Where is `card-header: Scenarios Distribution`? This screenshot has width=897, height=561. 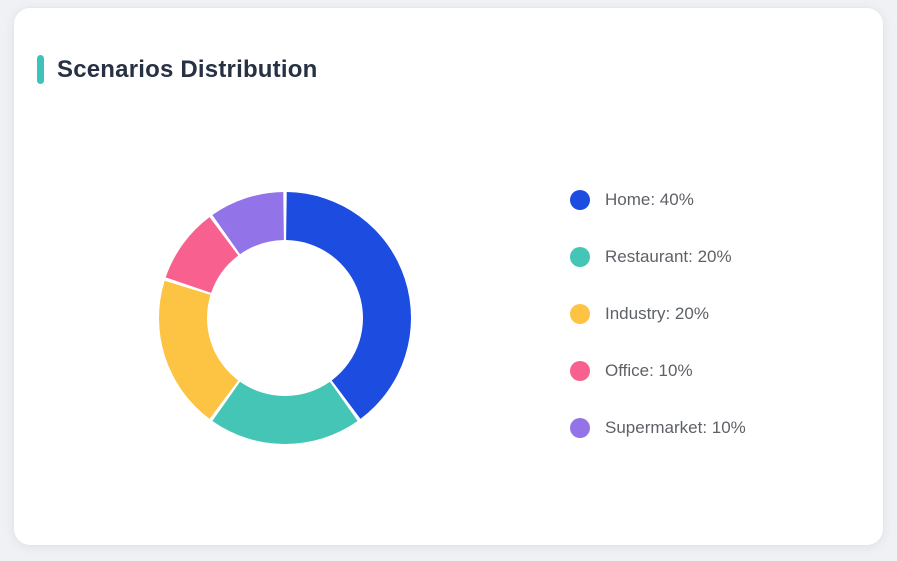
card-header: Scenarios Distribution is located at coordinates (177, 69).